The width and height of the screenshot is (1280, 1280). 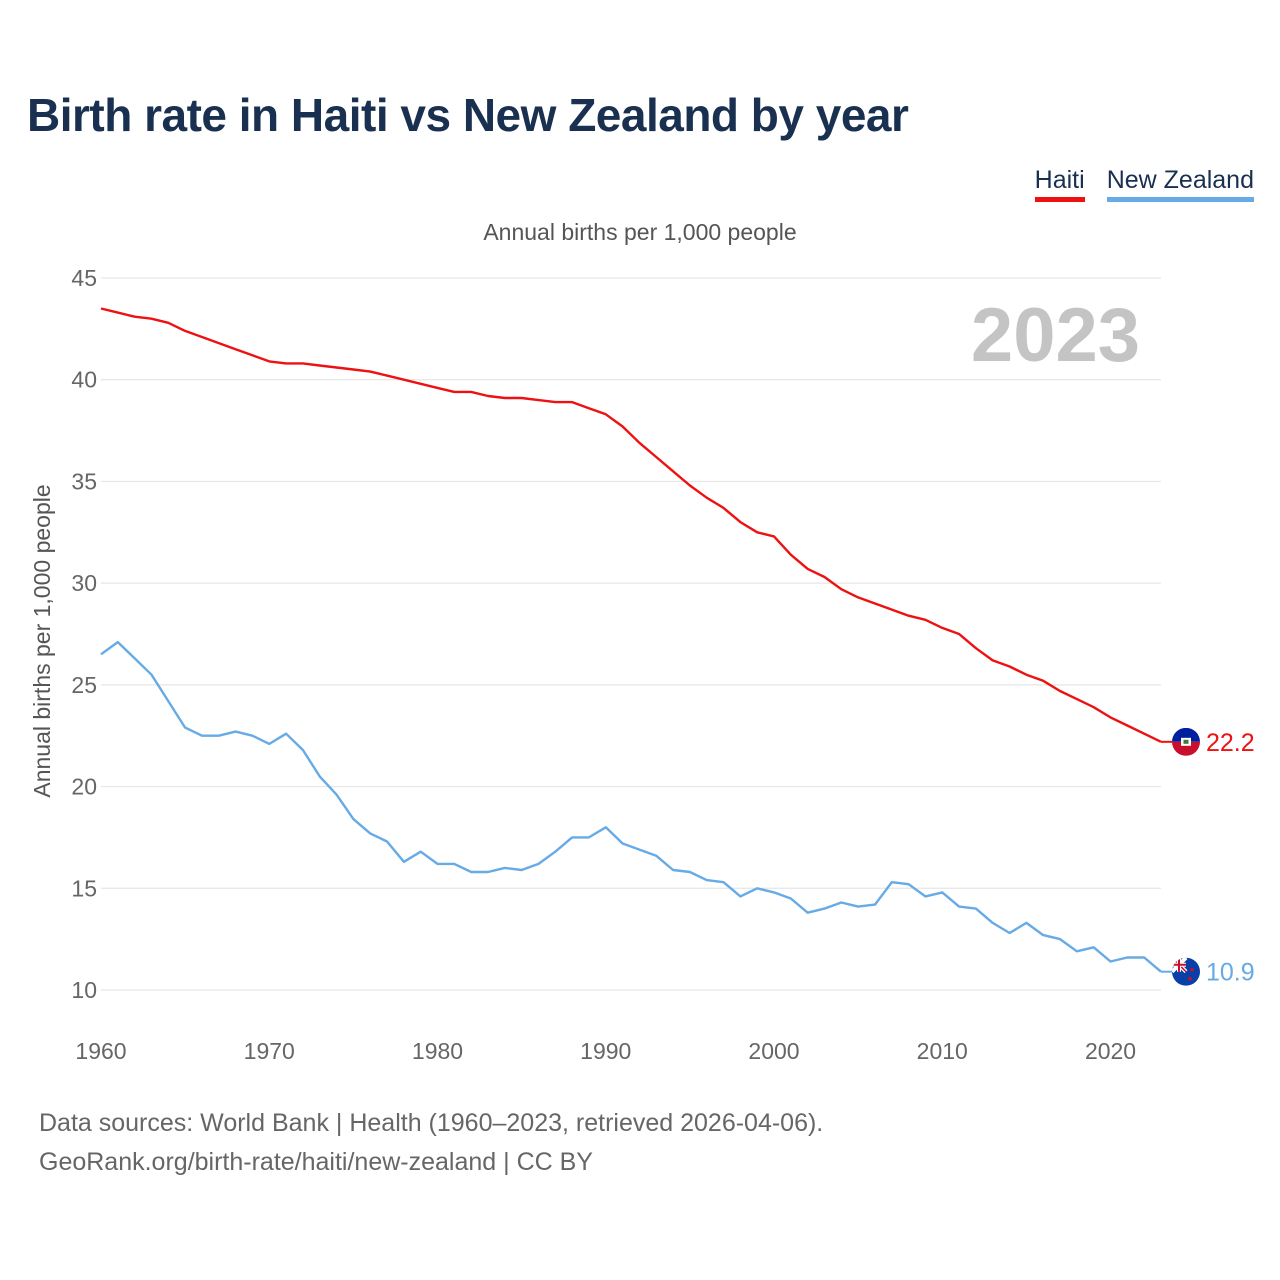 I want to click on y-tick-label: 25, so click(x=84, y=685).